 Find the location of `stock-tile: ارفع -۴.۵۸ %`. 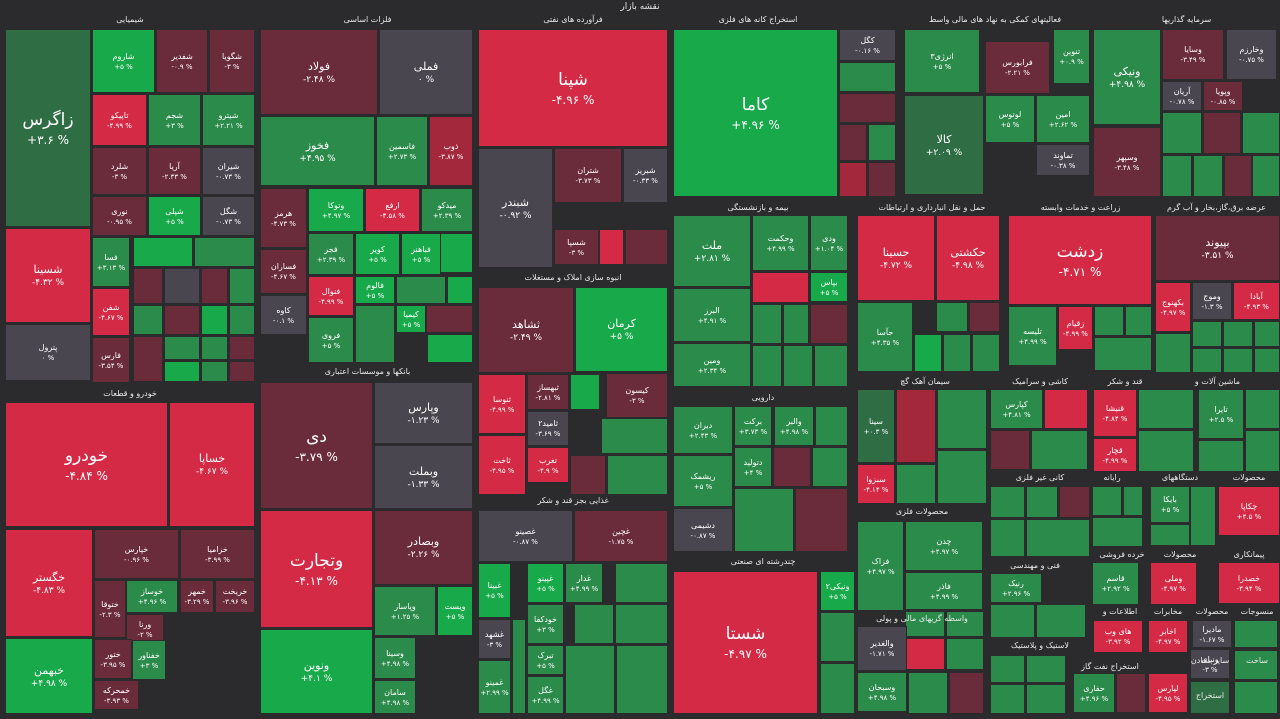

stock-tile: ارفع -۴.۵۸ % is located at coordinates (392, 210).